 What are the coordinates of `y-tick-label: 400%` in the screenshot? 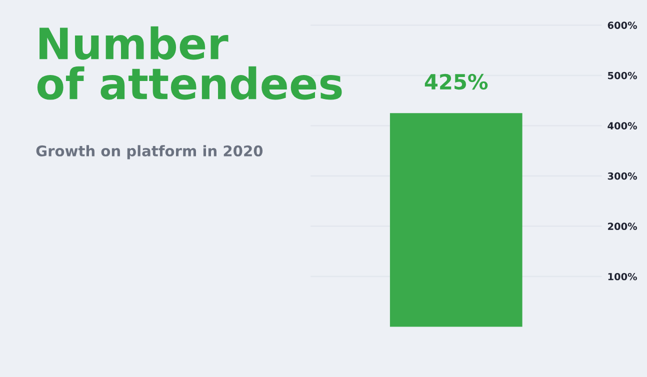 It's located at (622, 126).